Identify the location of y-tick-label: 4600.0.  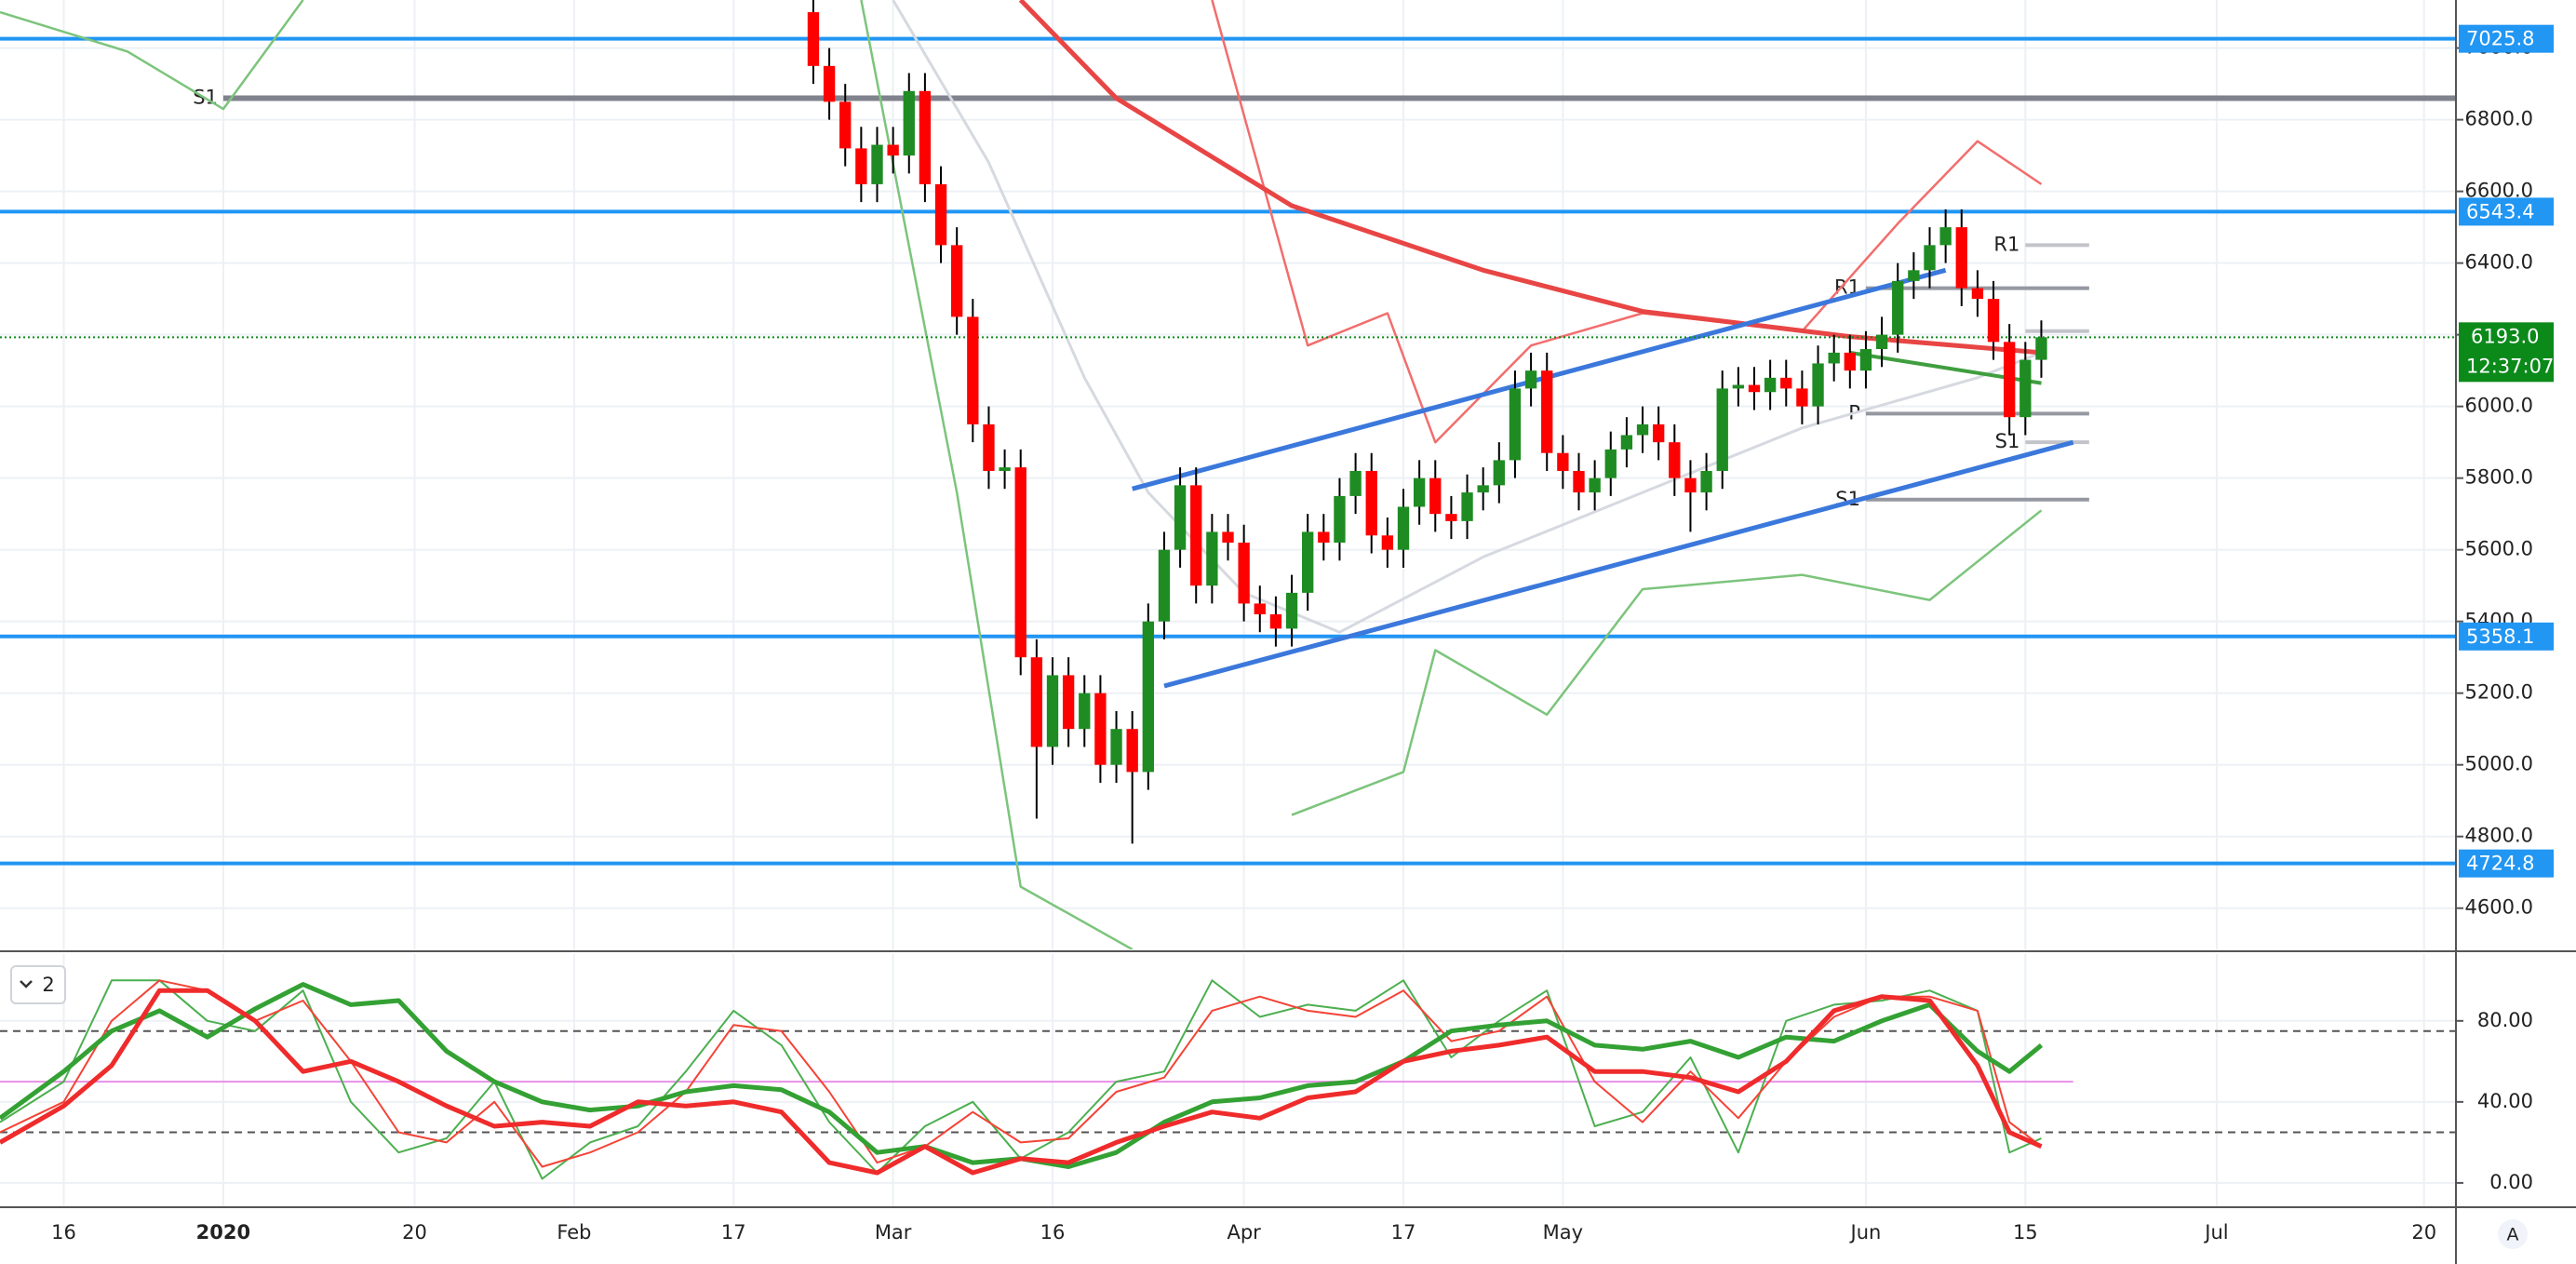
(2499, 907).